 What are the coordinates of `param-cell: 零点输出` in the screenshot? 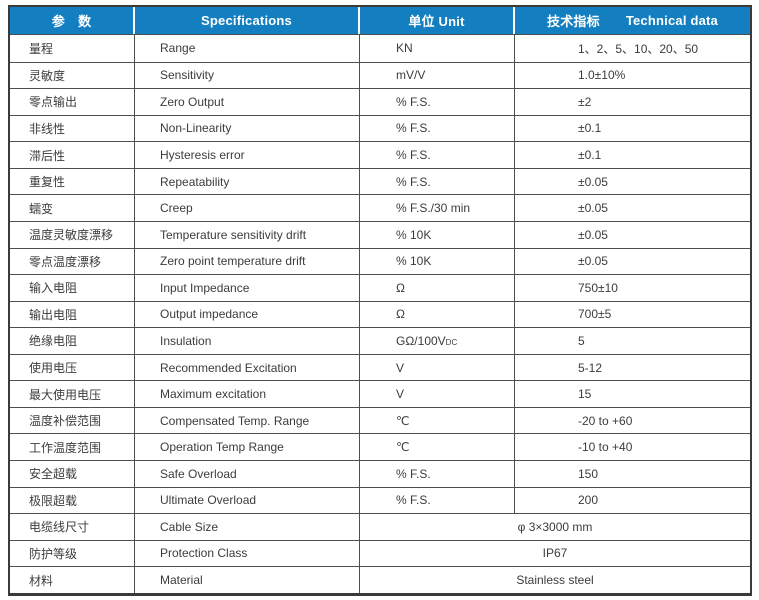 It's located at (72, 102).